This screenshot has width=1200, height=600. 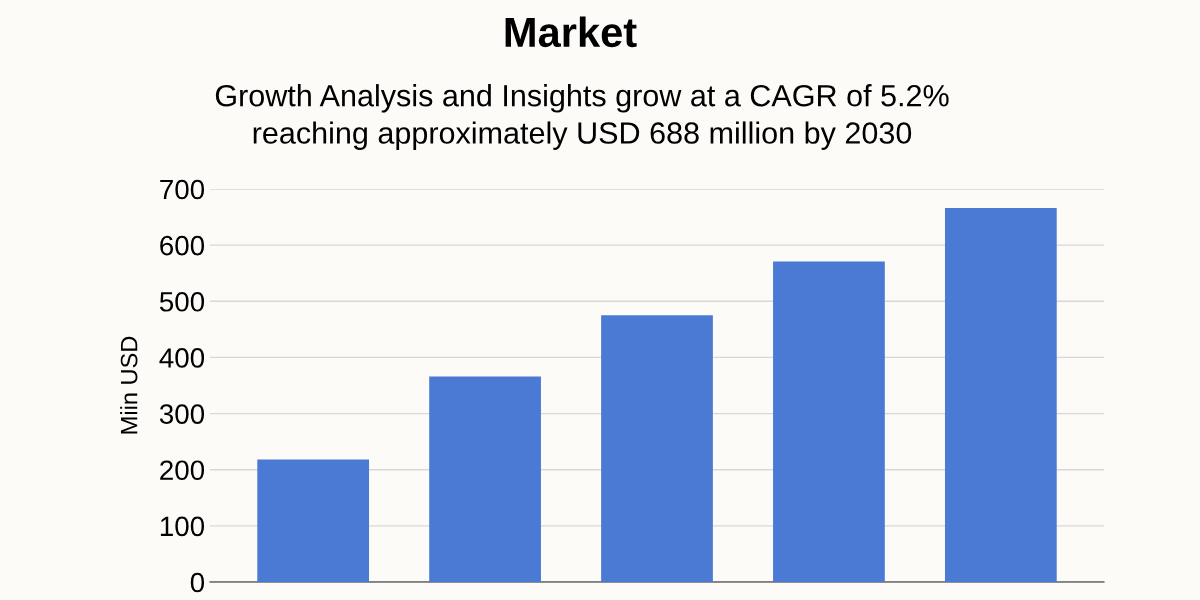 I want to click on y-tick-label: 300, so click(x=182, y=414).